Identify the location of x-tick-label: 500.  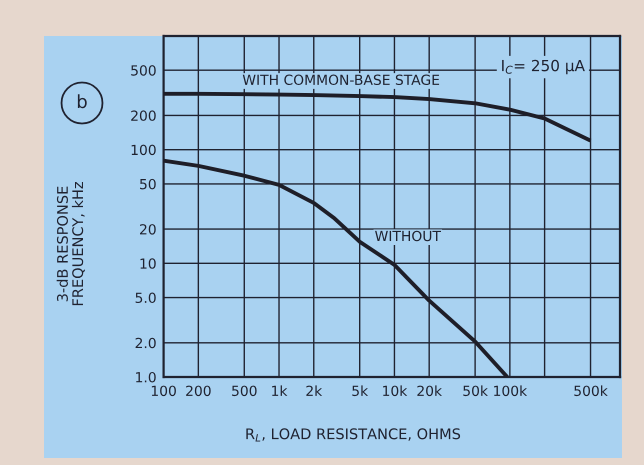
(244, 391).